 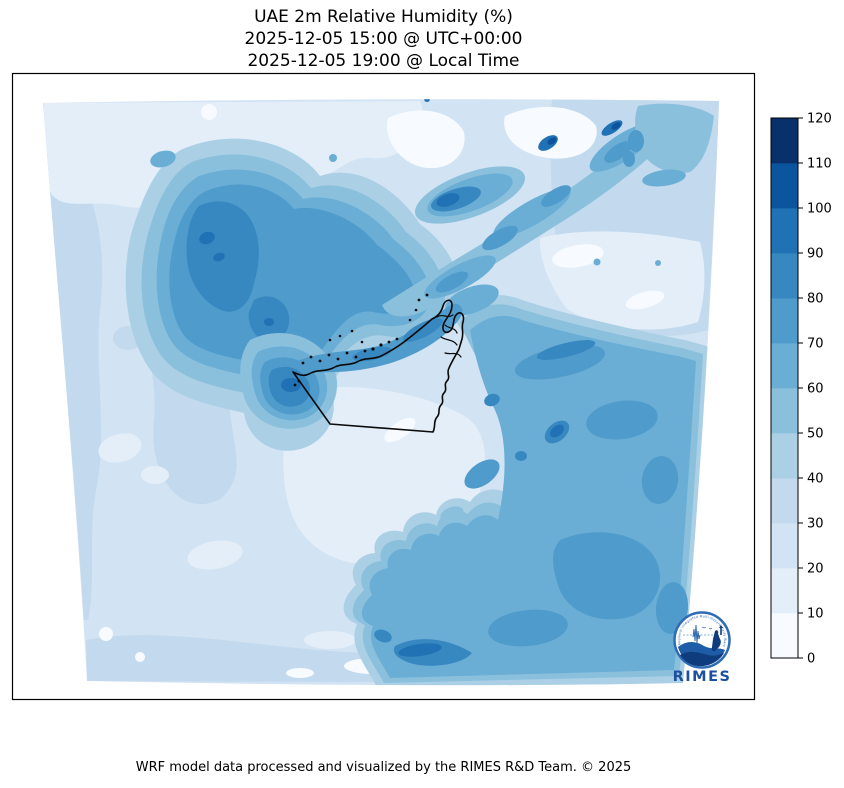 I want to click on island-dots, so click(x=361, y=340).